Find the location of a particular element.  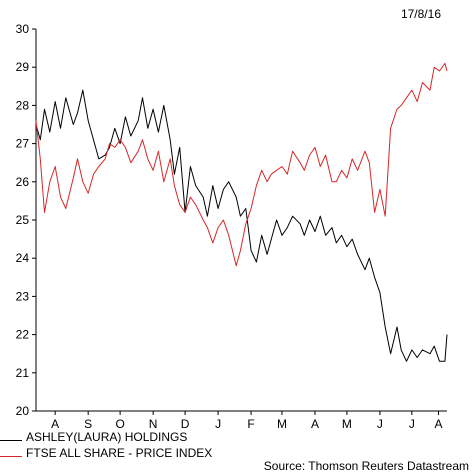

y-tick-label: 29 is located at coordinates (23, 67).